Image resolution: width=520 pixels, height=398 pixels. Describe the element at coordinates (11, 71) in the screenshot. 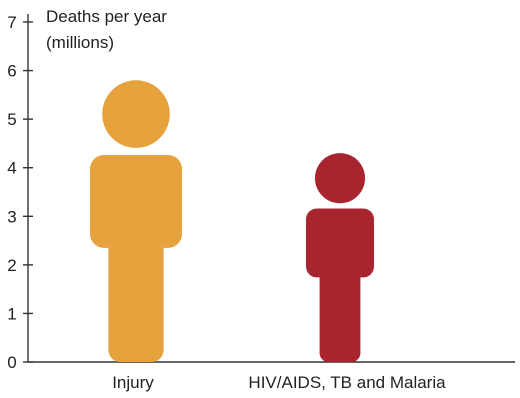

I see `y-tick-label: 6` at that location.